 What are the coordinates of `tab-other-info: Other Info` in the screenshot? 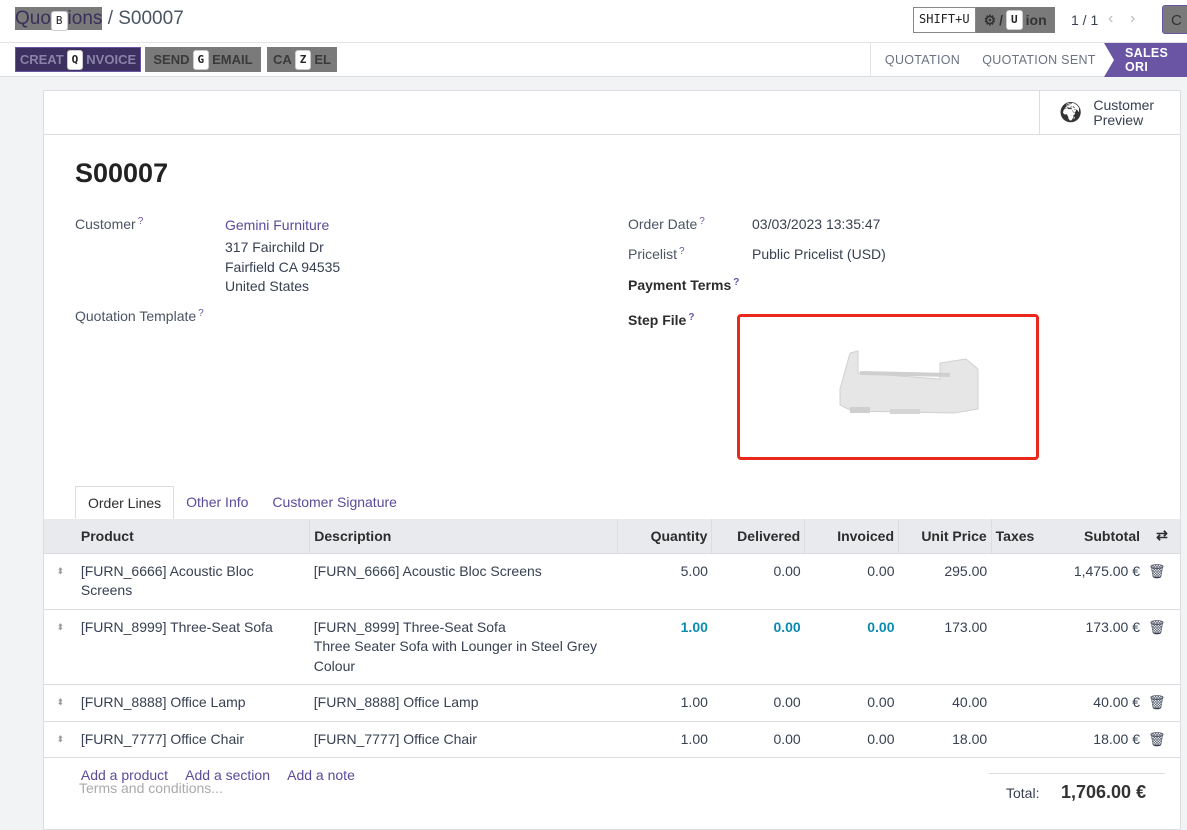 It's located at (217, 502).